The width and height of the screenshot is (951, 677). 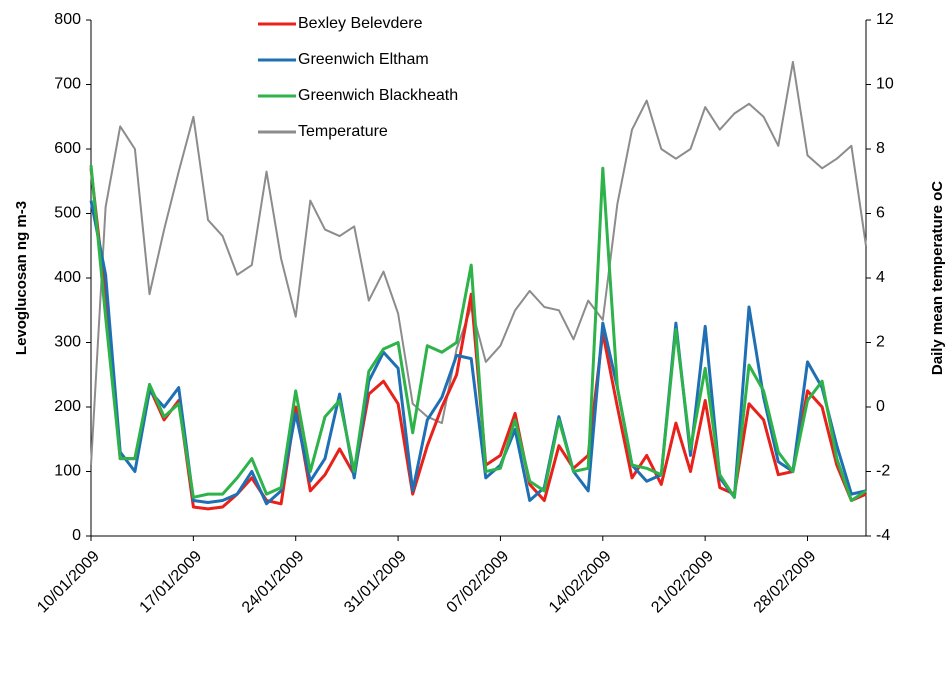 What do you see at coordinates (343, 131) in the screenshot?
I see `legend-label: Temperature` at bounding box center [343, 131].